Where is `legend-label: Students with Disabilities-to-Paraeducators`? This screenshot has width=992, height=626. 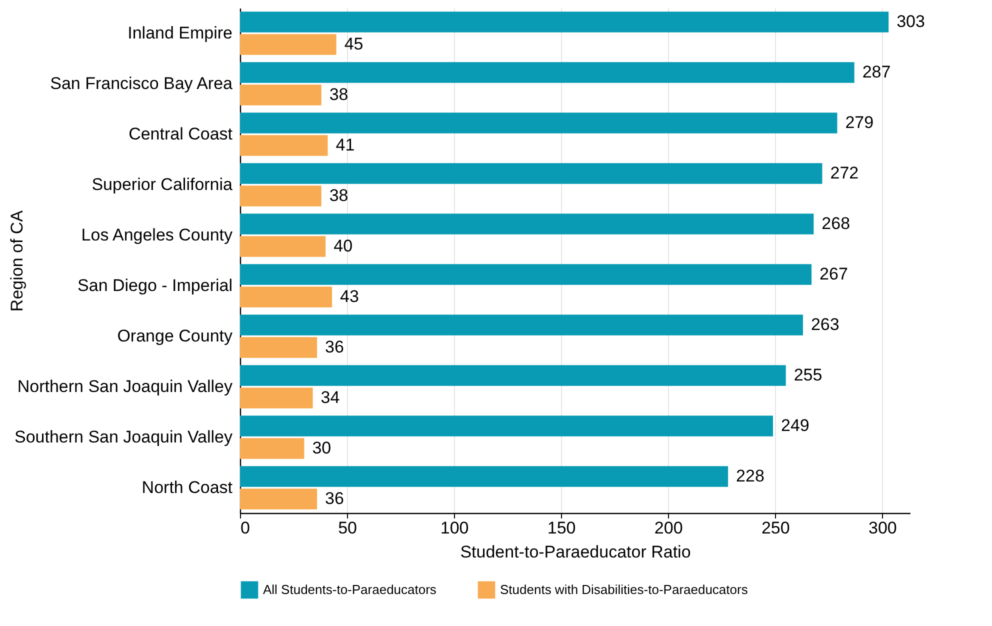
legend-label: Students with Disabilities-to-Paraeducators is located at coordinates (624, 589).